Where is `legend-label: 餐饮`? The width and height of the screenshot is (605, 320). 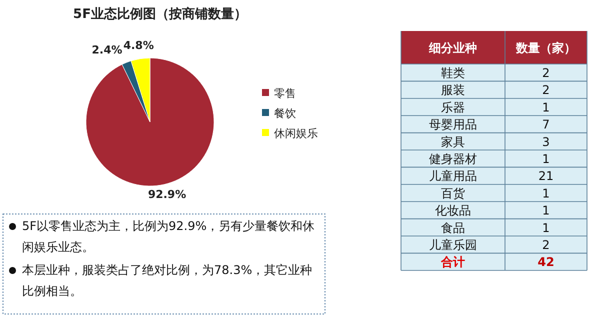 legend-label: 餐饮 is located at coordinates (285, 113).